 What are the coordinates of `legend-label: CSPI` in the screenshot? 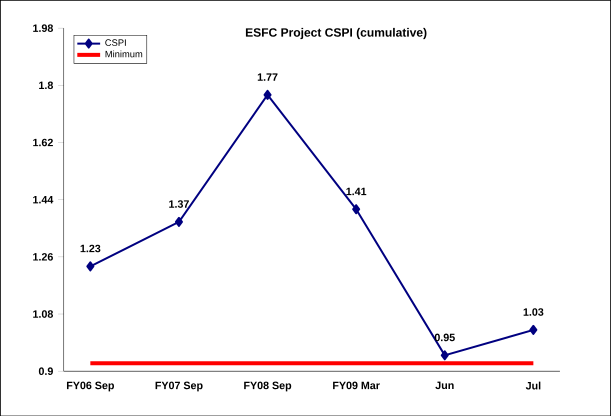 It's located at (115, 42).